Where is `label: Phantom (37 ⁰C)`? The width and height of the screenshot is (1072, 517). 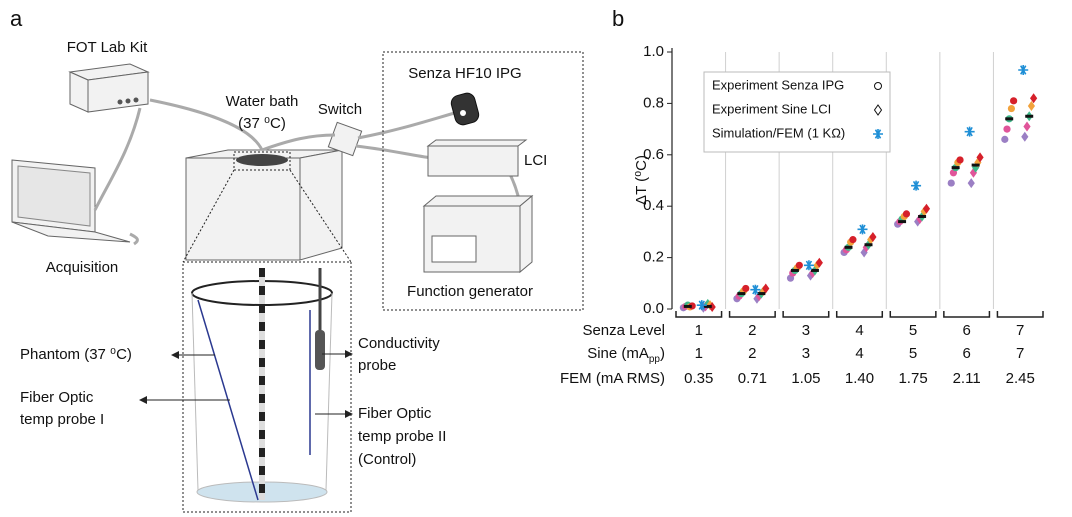
label: Phantom (37 ⁰C) is located at coordinates (76, 354).